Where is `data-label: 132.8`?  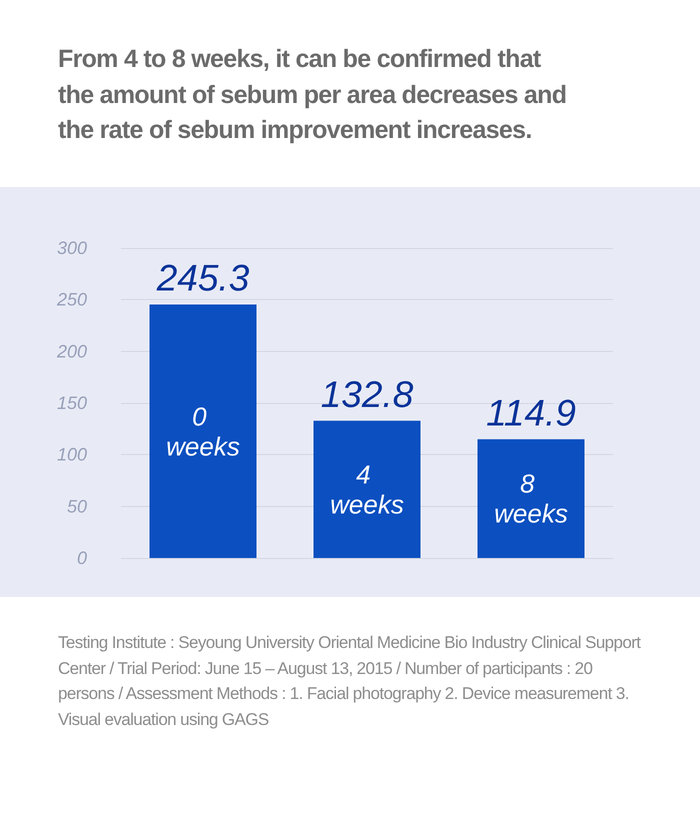
data-label: 132.8 is located at coordinates (367, 394).